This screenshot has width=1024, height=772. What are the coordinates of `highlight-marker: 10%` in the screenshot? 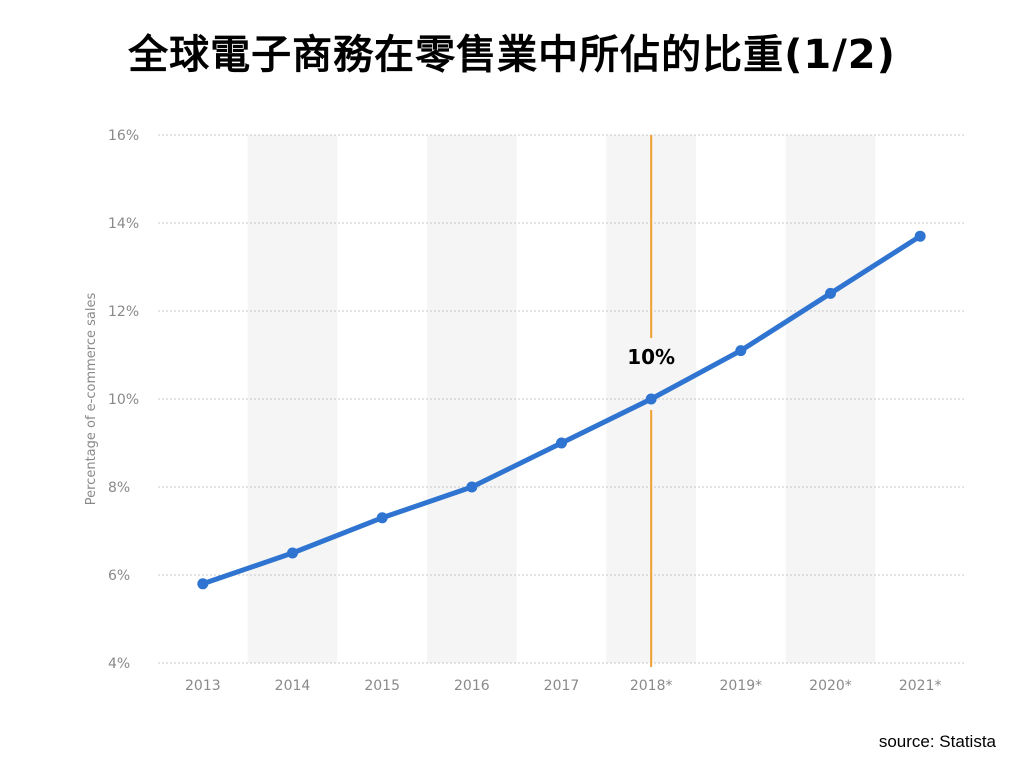 It's located at (651, 401).